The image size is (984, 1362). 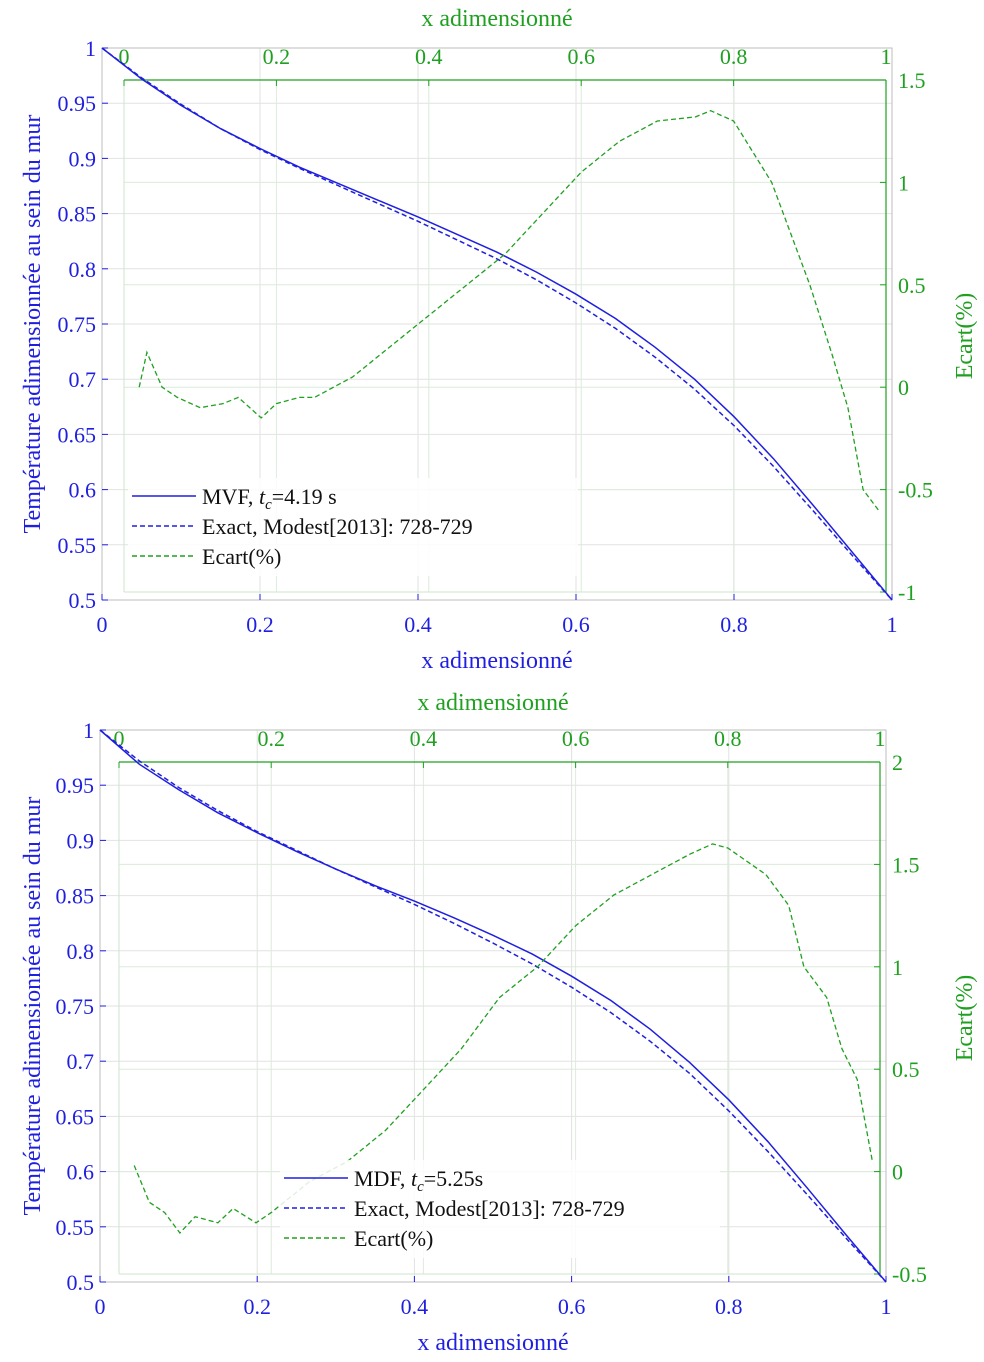 What do you see at coordinates (304, 496) in the screenshot?
I see `legend-entry-suffix: =4.19 s` at bounding box center [304, 496].